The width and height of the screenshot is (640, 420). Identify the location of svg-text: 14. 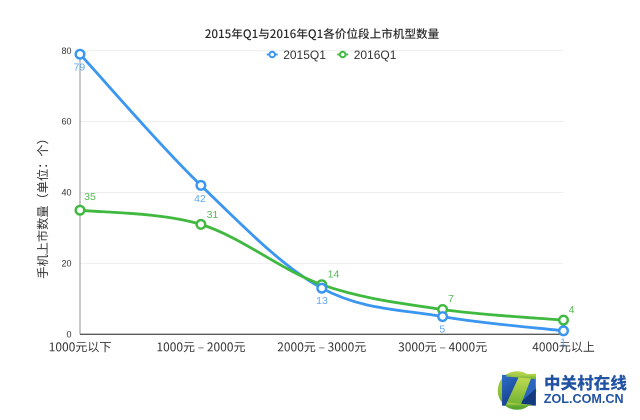
(334, 274).